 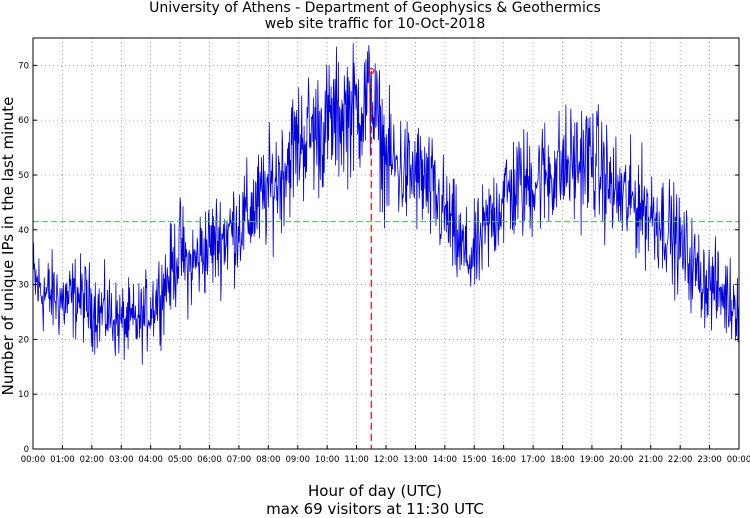 I want to click on max-visitors-caption: max 69 visitors at 11:30 UTC, so click(x=375, y=509).